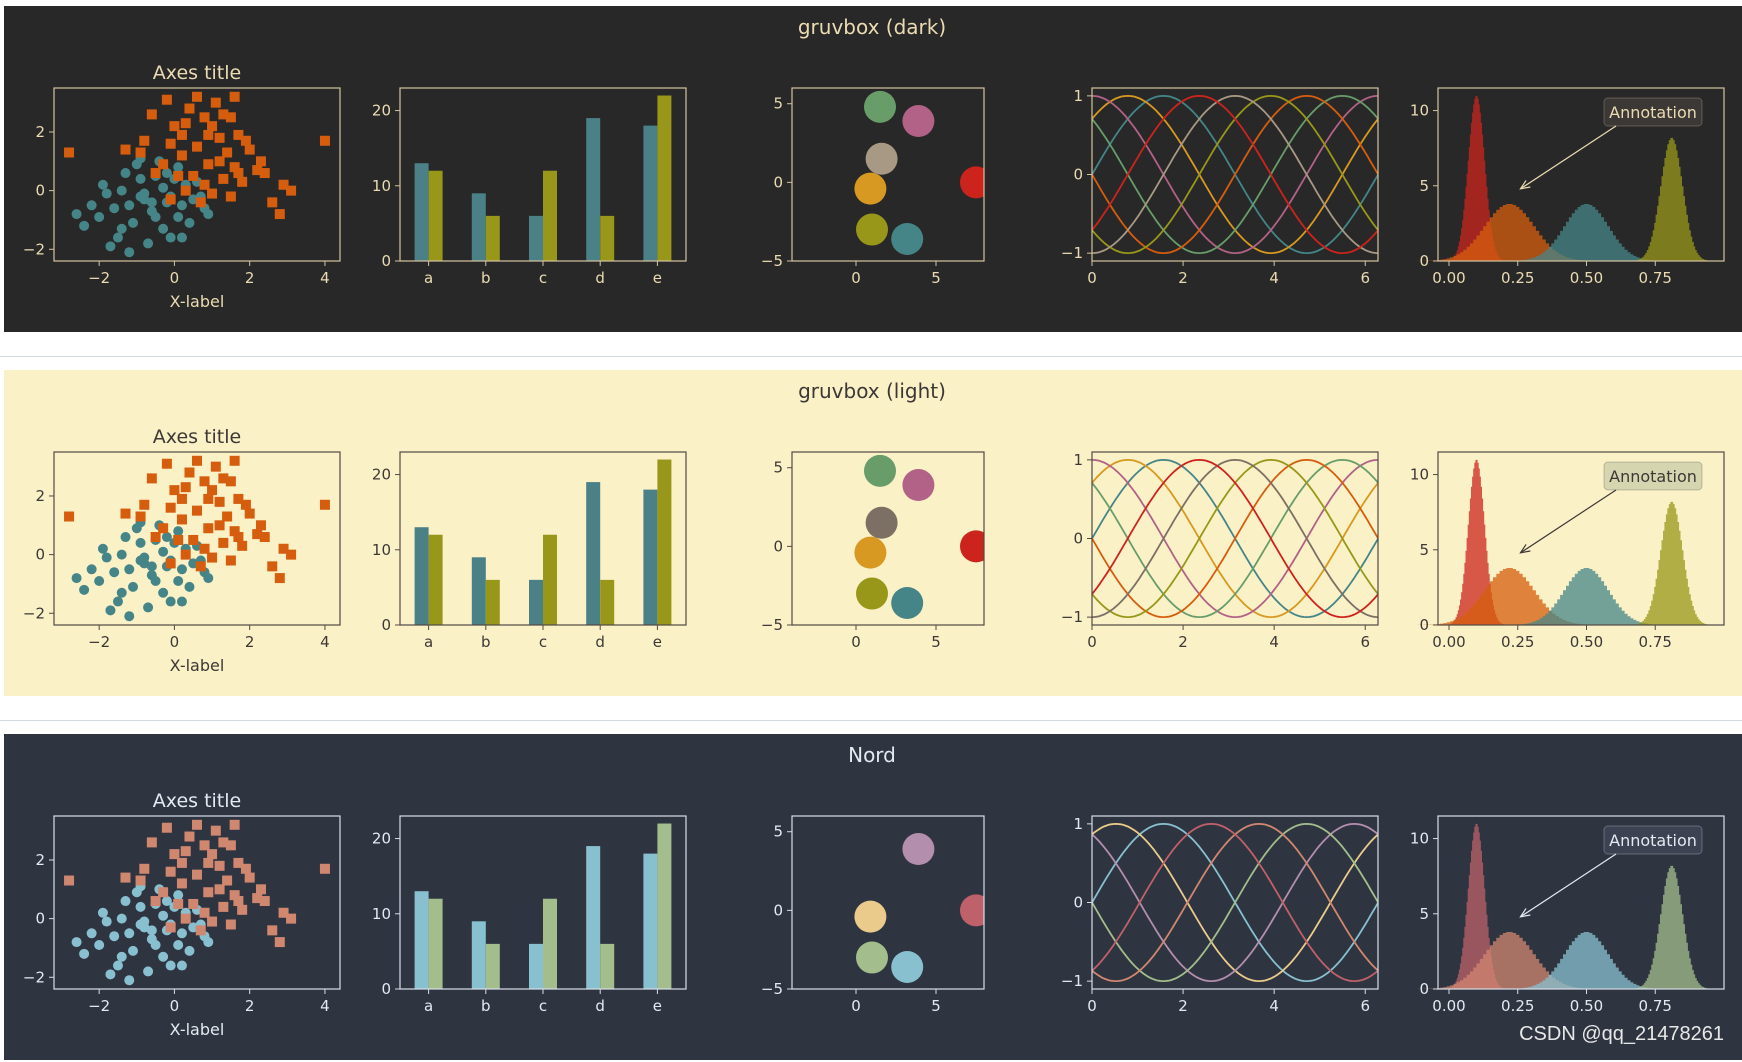  Describe the element at coordinates (1365, 1006) in the screenshot. I see `x-tick-label: 6` at that location.